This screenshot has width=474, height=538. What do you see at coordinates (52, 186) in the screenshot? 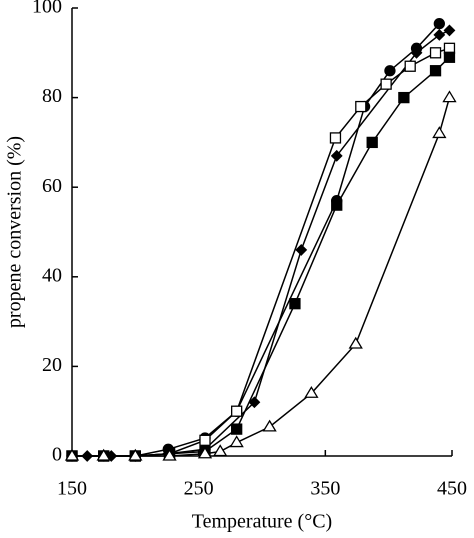
I see `y-tick-label: 60` at bounding box center [52, 186].